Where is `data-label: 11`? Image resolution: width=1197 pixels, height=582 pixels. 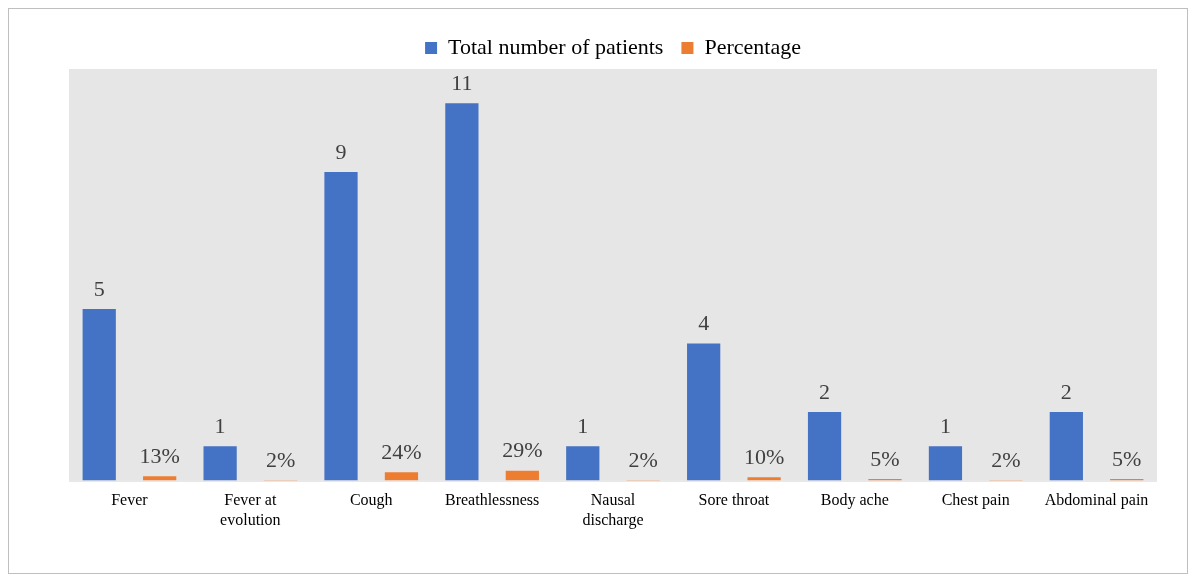 data-label: 11 is located at coordinates (462, 83).